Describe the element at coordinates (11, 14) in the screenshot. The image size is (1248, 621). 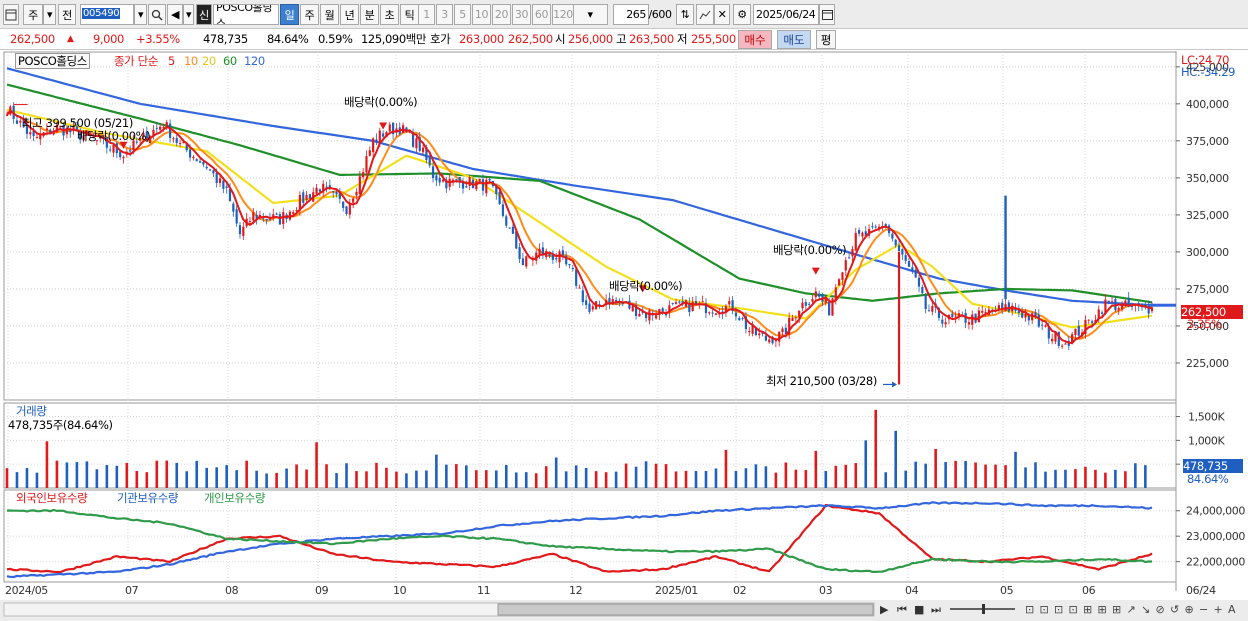
I see `window-icon` at that location.